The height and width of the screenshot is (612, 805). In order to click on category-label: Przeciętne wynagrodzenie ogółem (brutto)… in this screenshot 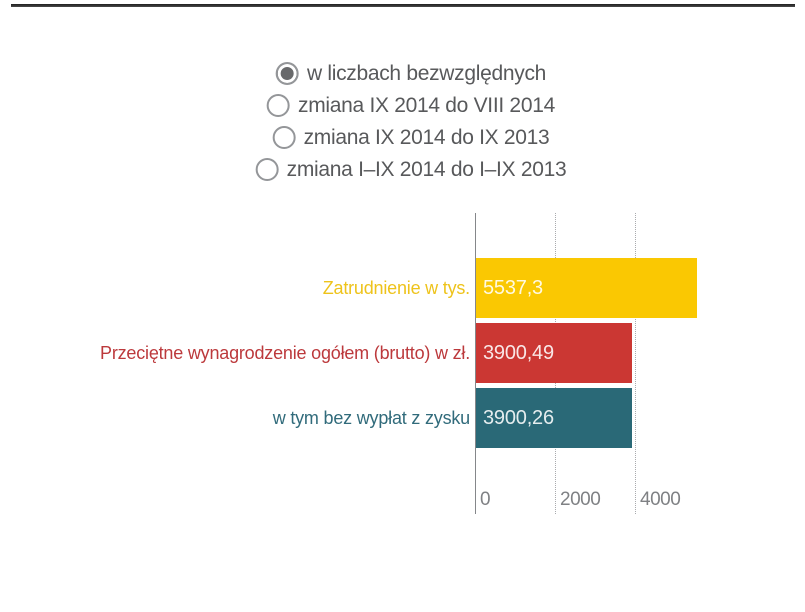, I will do `click(285, 352)`.